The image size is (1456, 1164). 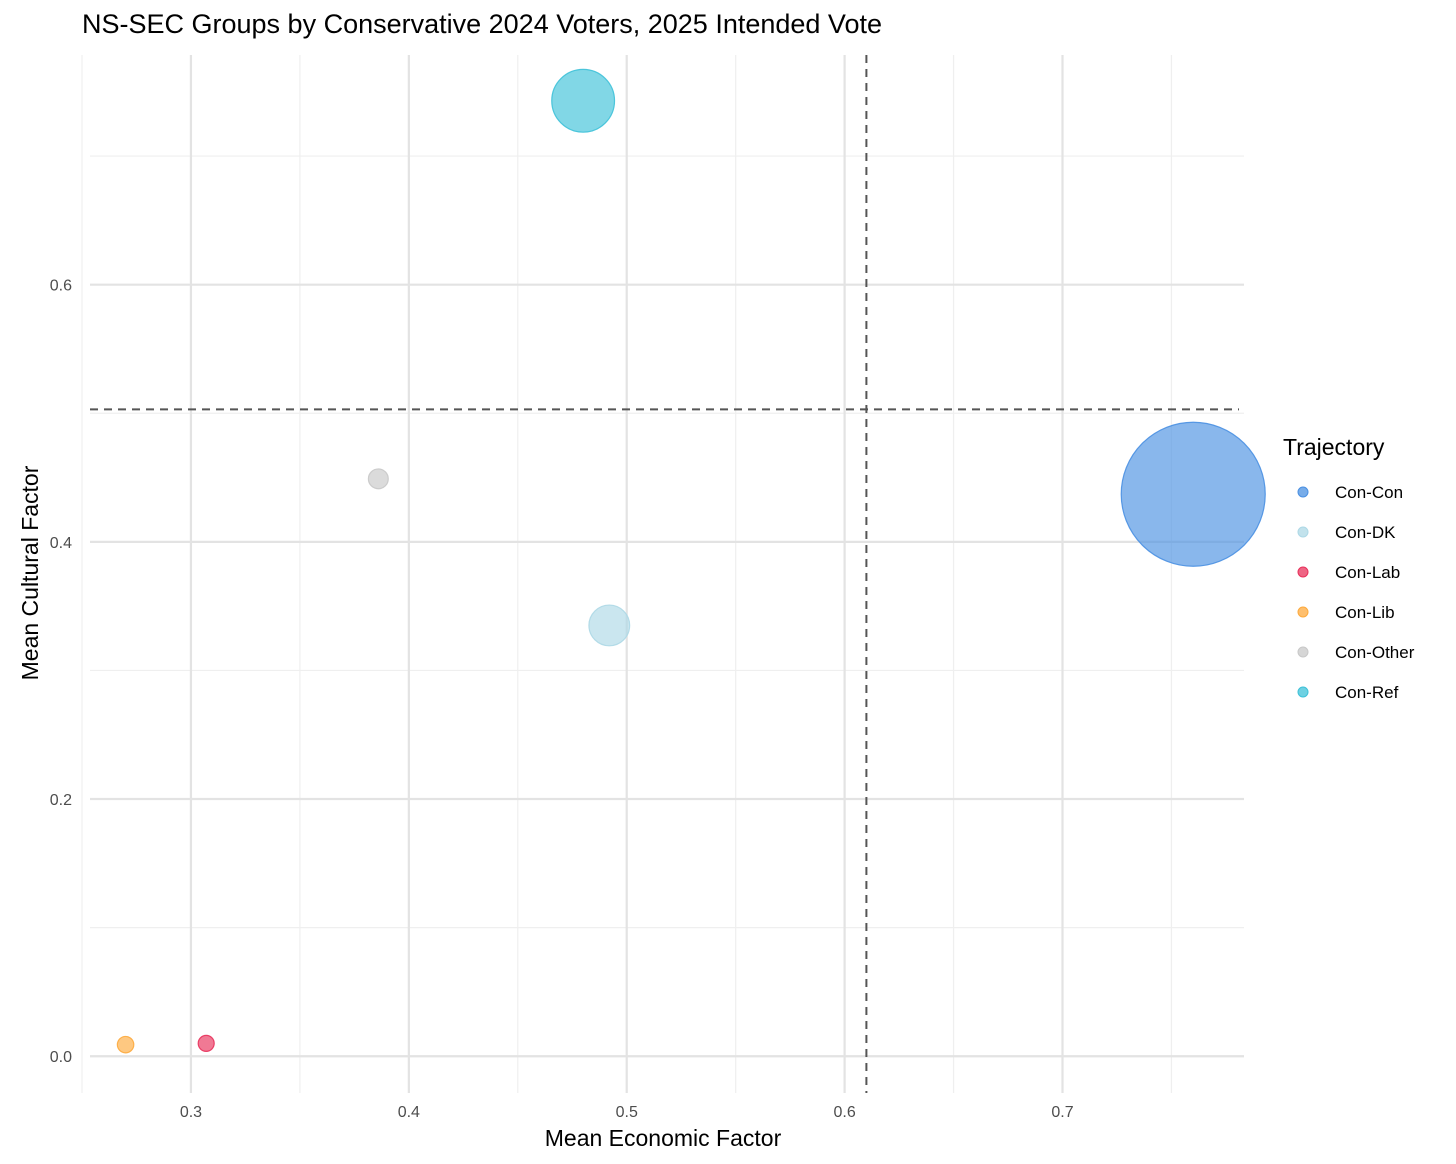 I want to click on x-tick-label: 0.6, so click(x=844, y=1112).